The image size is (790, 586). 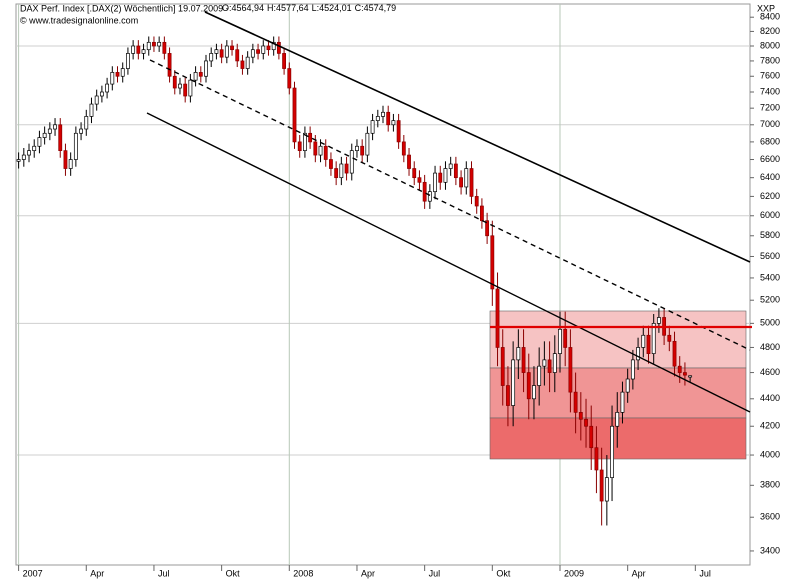 I want to click on y-tick-label: 7600, so click(x=770, y=76).